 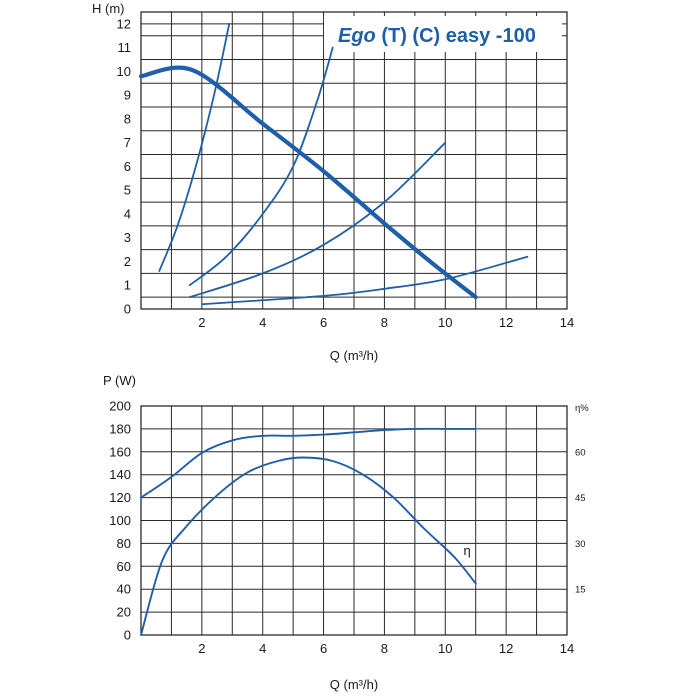 What do you see at coordinates (124, 543) in the screenshot?
I see `y-tick-label: 80` at bounding box center [124, 543].